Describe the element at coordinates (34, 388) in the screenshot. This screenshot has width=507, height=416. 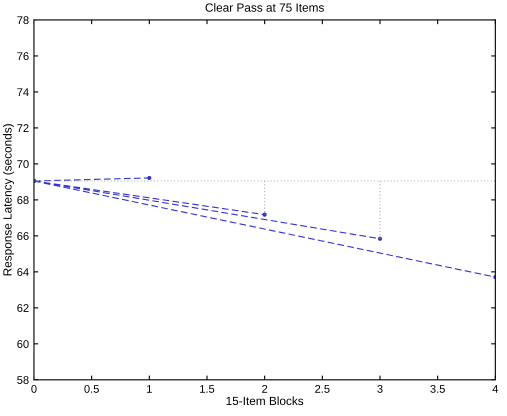
I see `x-tick-label: 0` at that location.